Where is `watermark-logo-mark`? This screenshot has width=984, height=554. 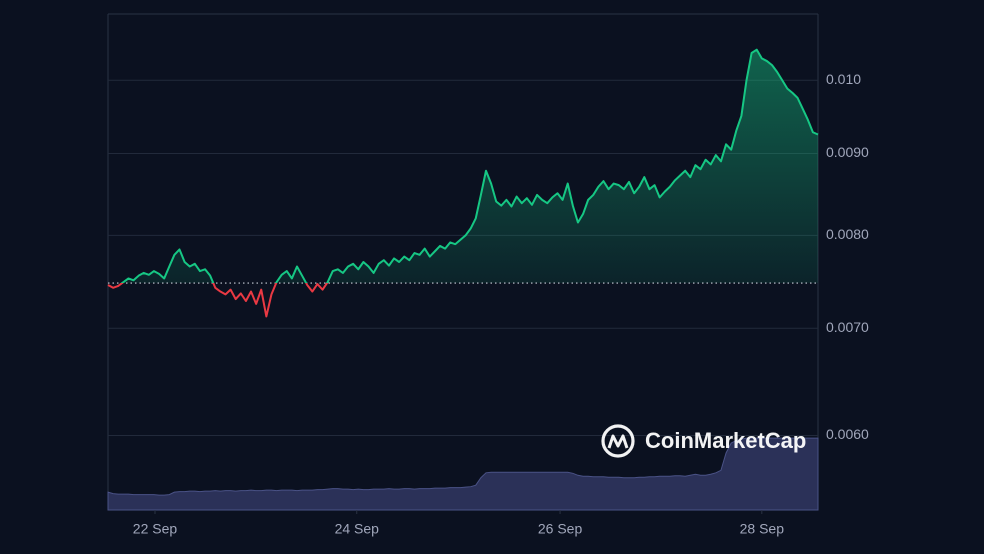
watermark-logo-mark is located at coordinates (618, 441).